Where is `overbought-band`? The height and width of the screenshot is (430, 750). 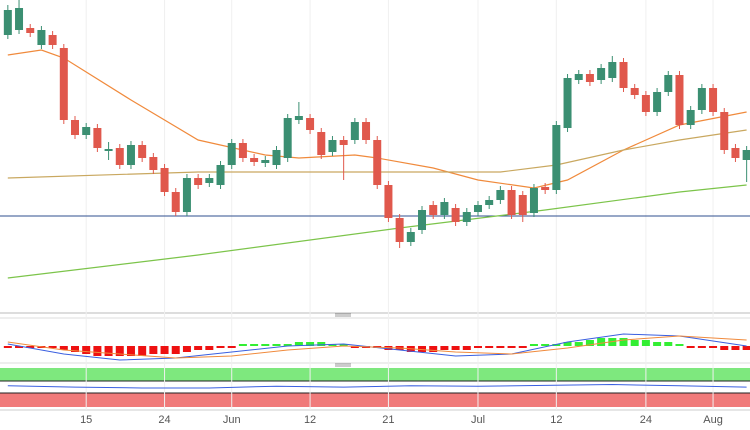 overbought-band is located at coordinates (375, 374).